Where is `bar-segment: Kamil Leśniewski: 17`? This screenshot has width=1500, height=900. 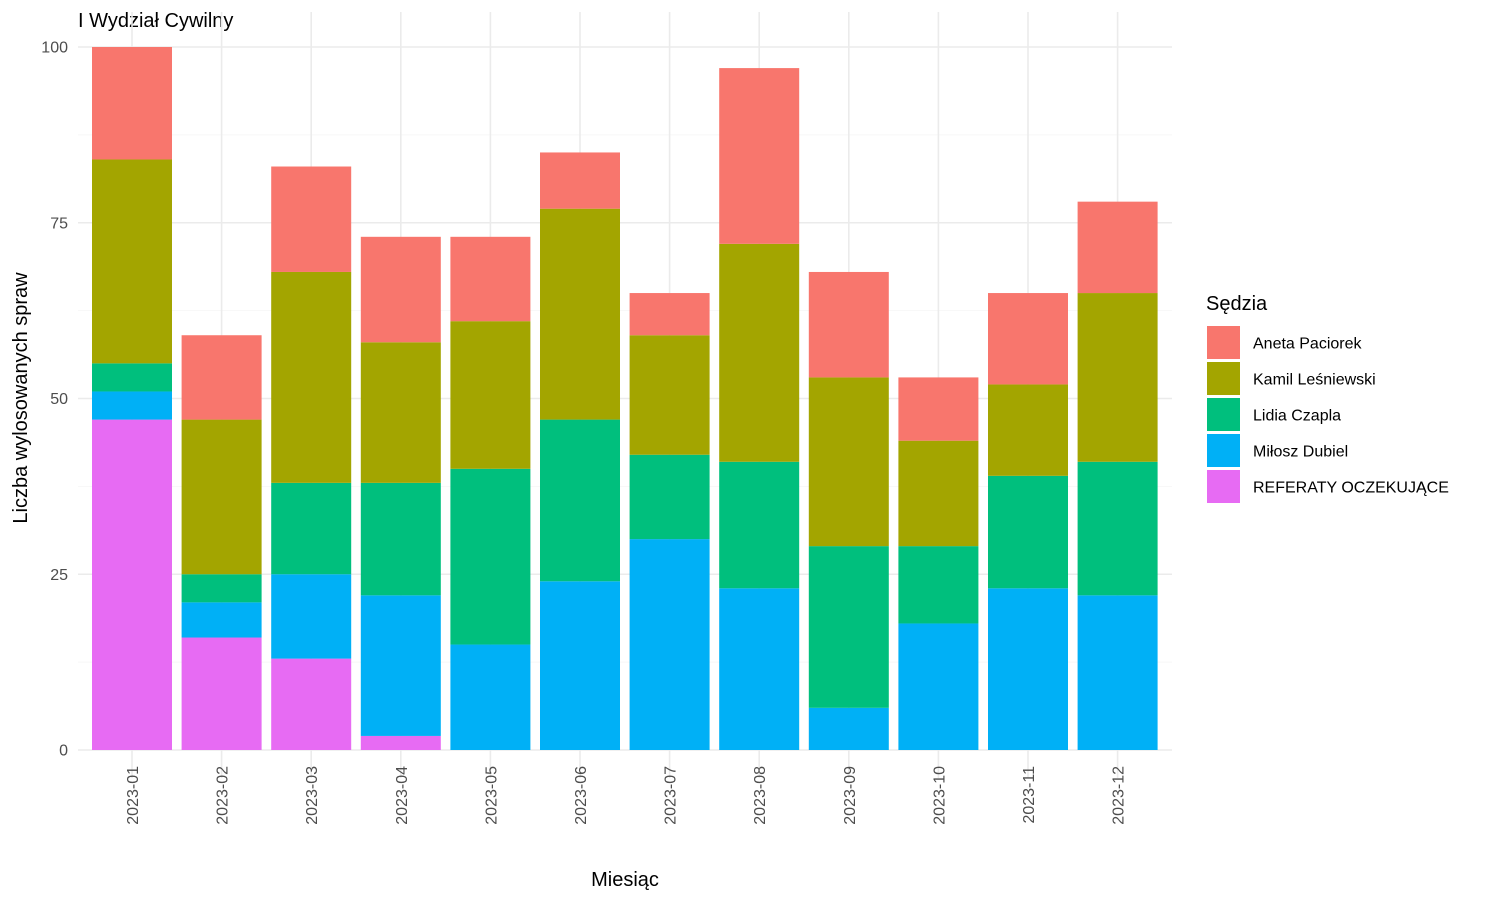
bar-segment: Kamil Leśniewski: 17 is located at coordinates (669, 395).